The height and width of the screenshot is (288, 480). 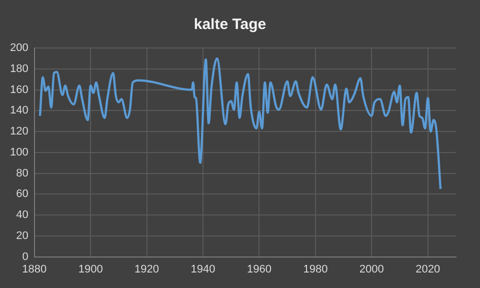 I want to click on x-tick-label: 1880, so click(x=34, y=269).